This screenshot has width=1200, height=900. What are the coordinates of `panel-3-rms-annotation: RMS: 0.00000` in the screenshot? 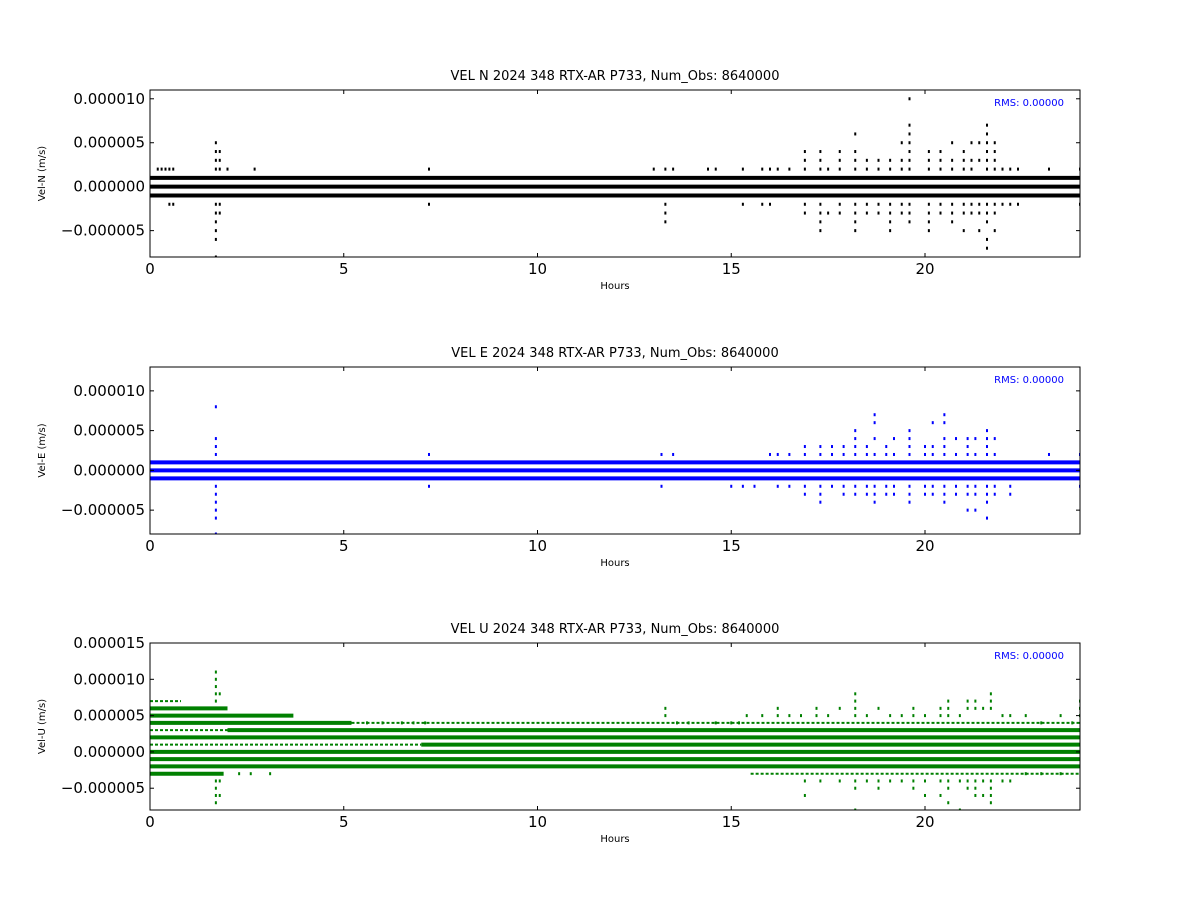 It's located at (1029, 656).